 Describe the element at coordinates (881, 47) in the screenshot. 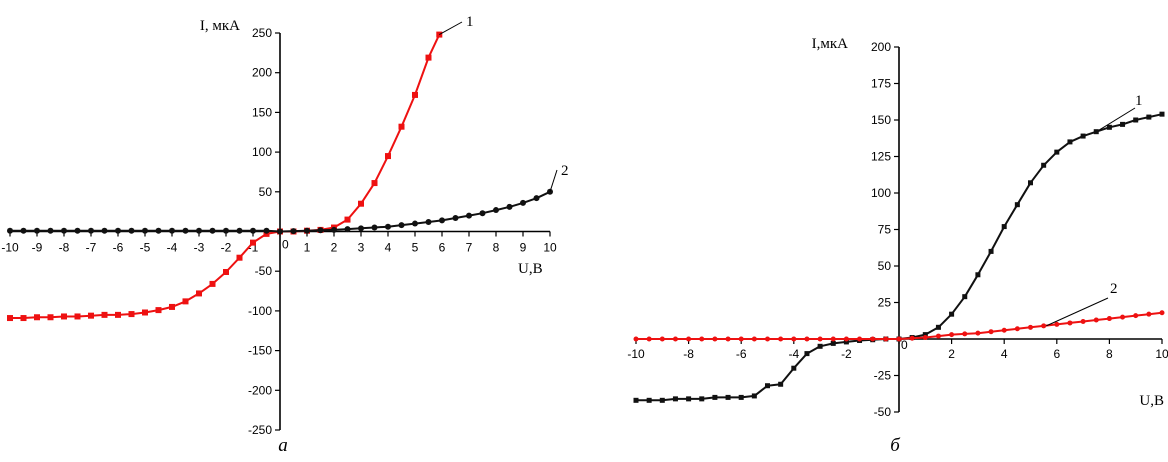

I see `y-tick-label: 200` at that location.